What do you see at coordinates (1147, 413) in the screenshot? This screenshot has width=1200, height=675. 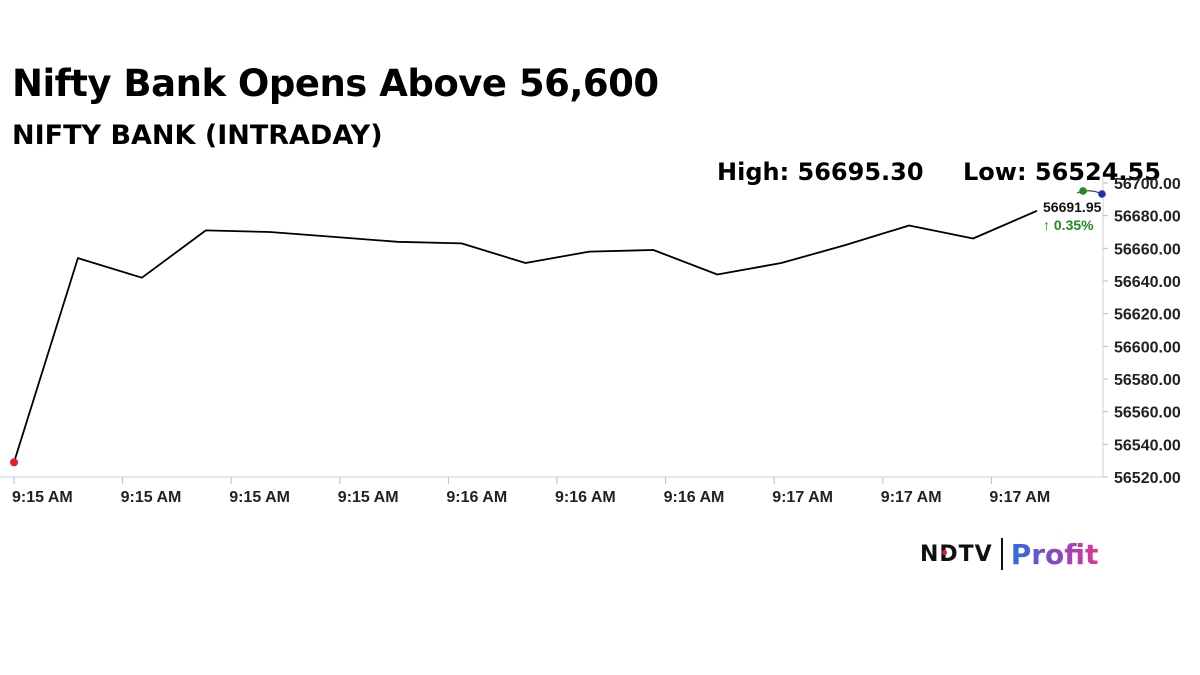 I see `y-tick-label: 56560.00` at bounding box center [1147, 413].